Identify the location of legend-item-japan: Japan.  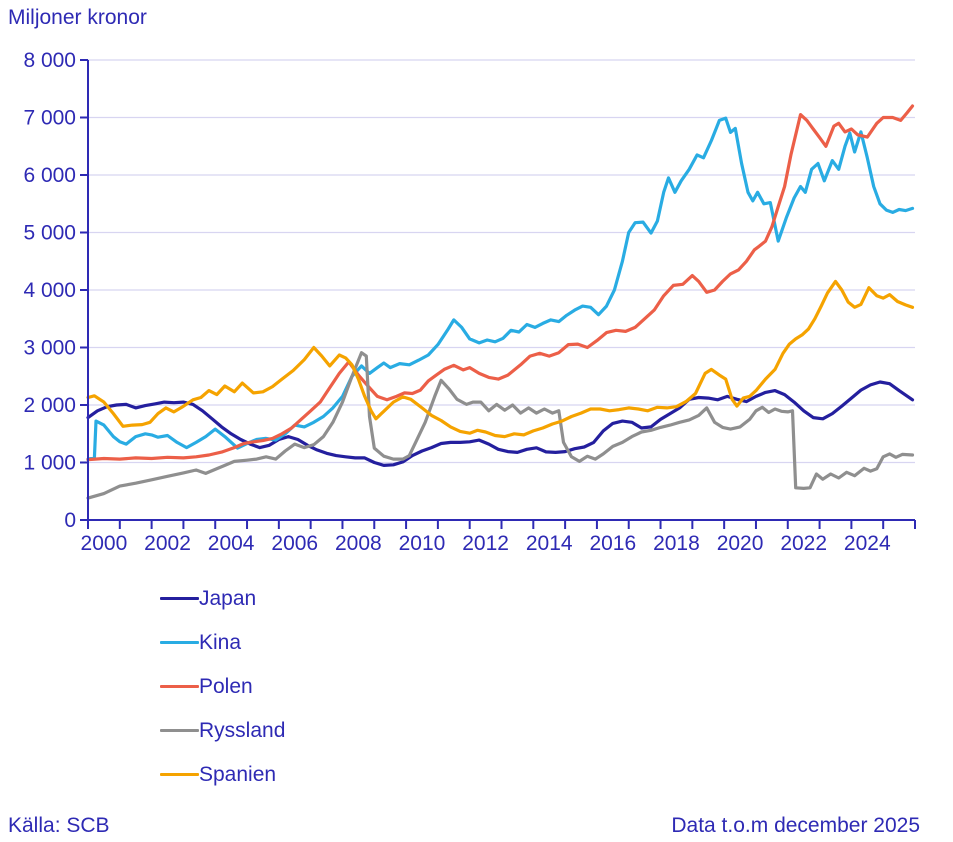
(222, 598).